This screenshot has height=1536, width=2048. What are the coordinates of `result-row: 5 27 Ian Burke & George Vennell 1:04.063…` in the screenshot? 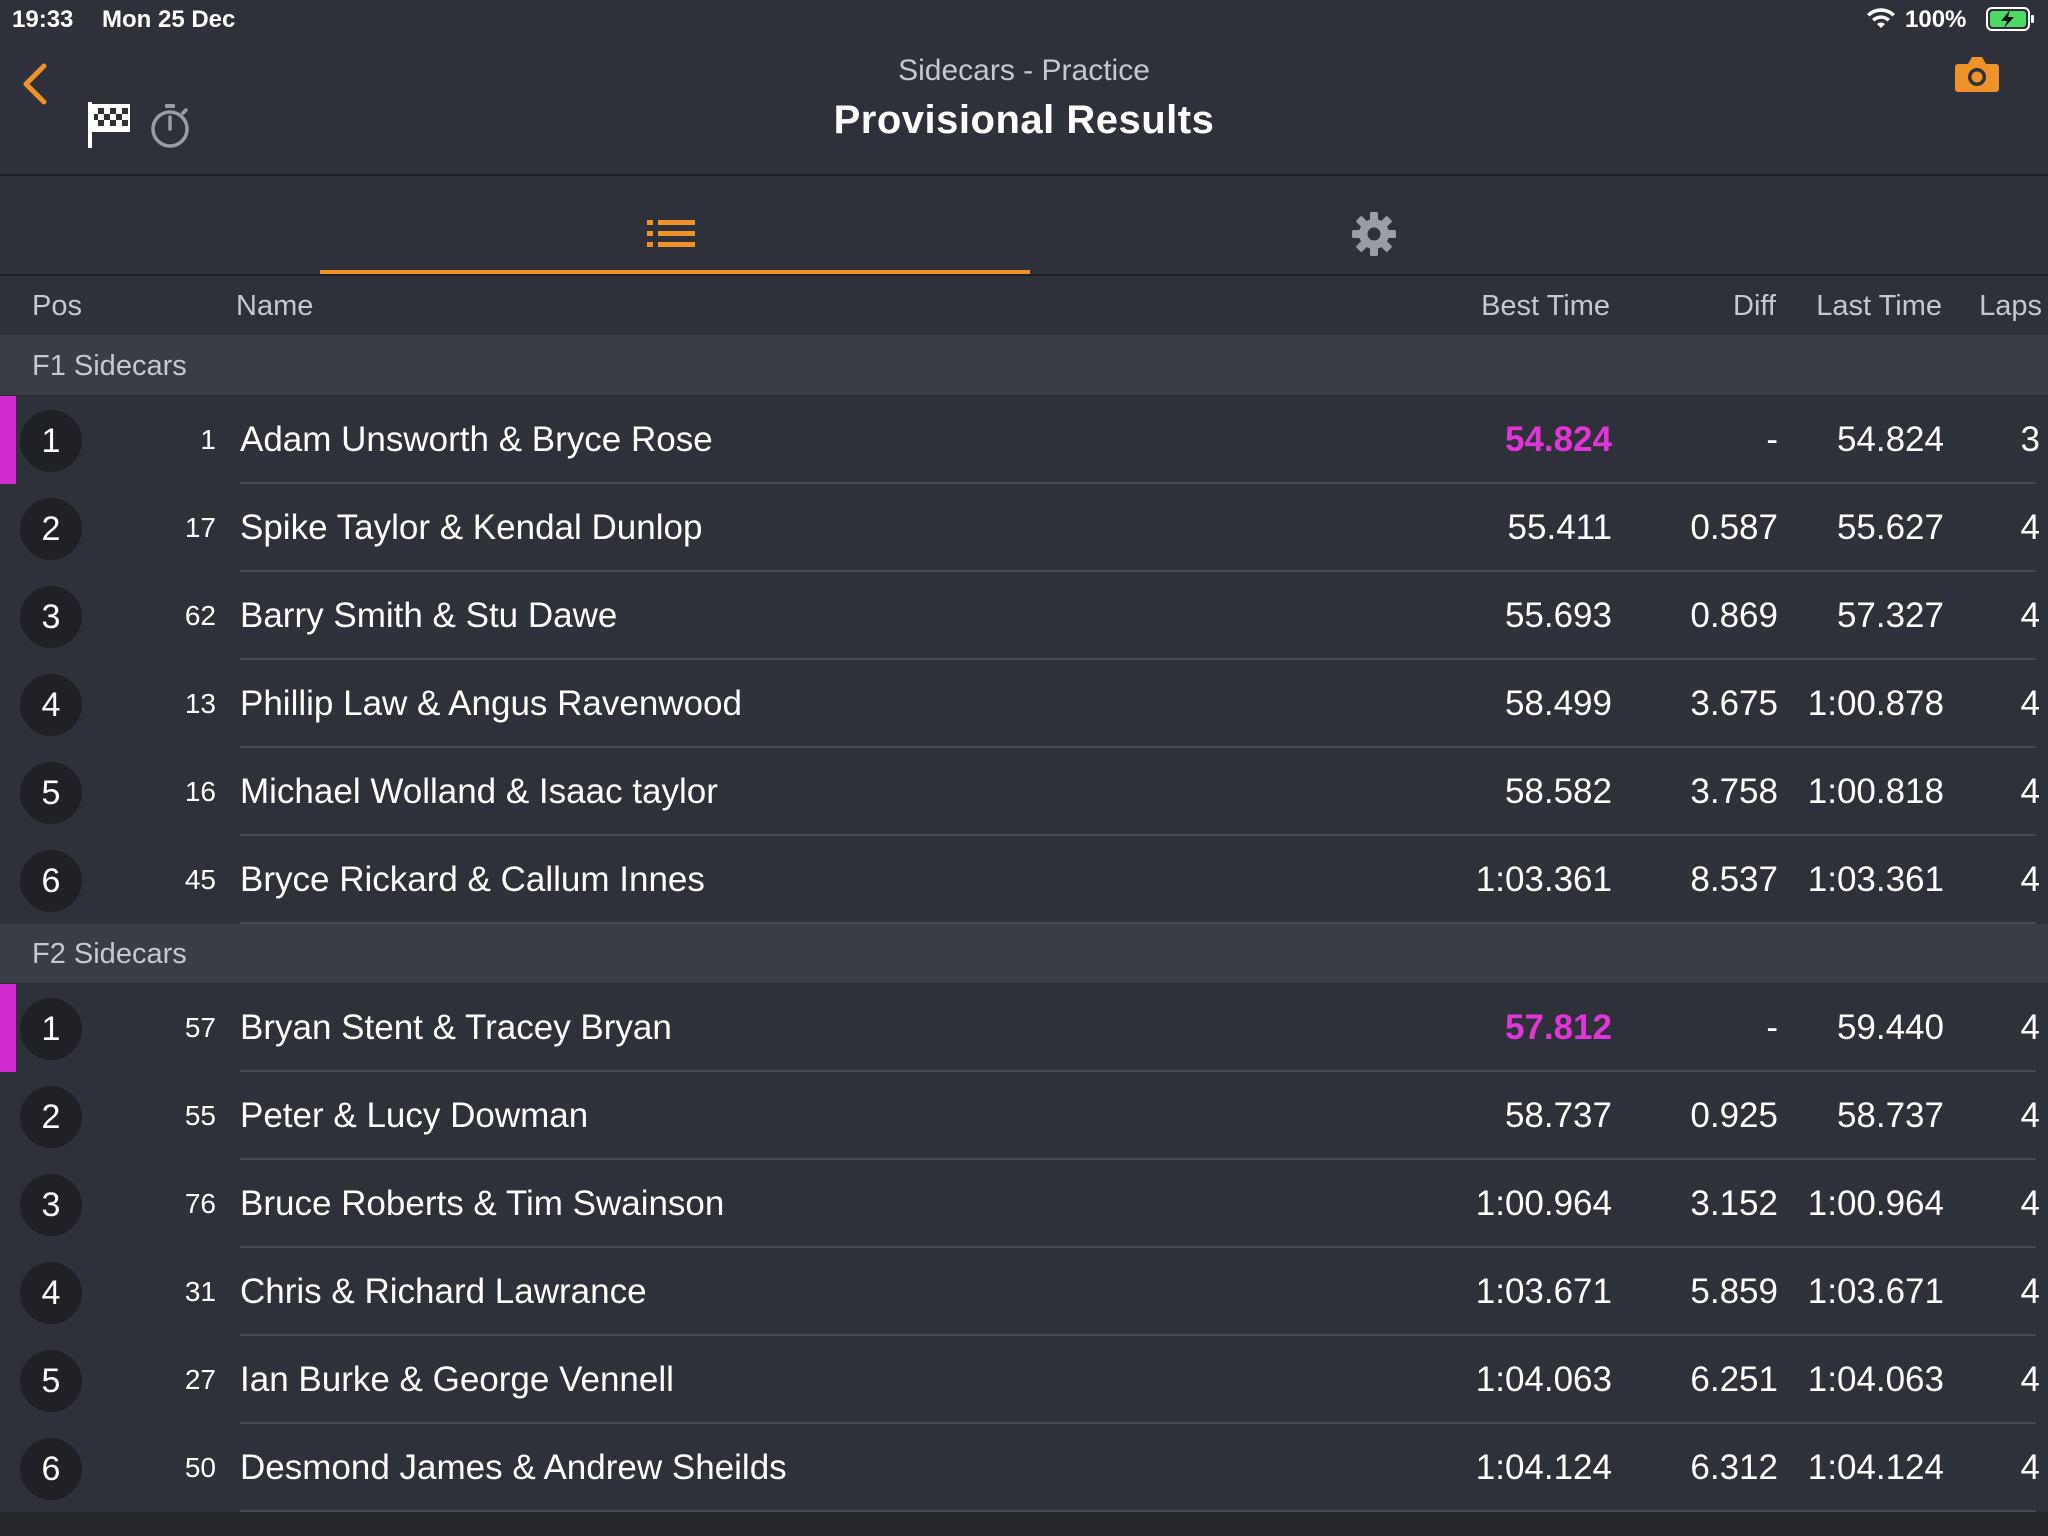 It's located at (1024, 1380).